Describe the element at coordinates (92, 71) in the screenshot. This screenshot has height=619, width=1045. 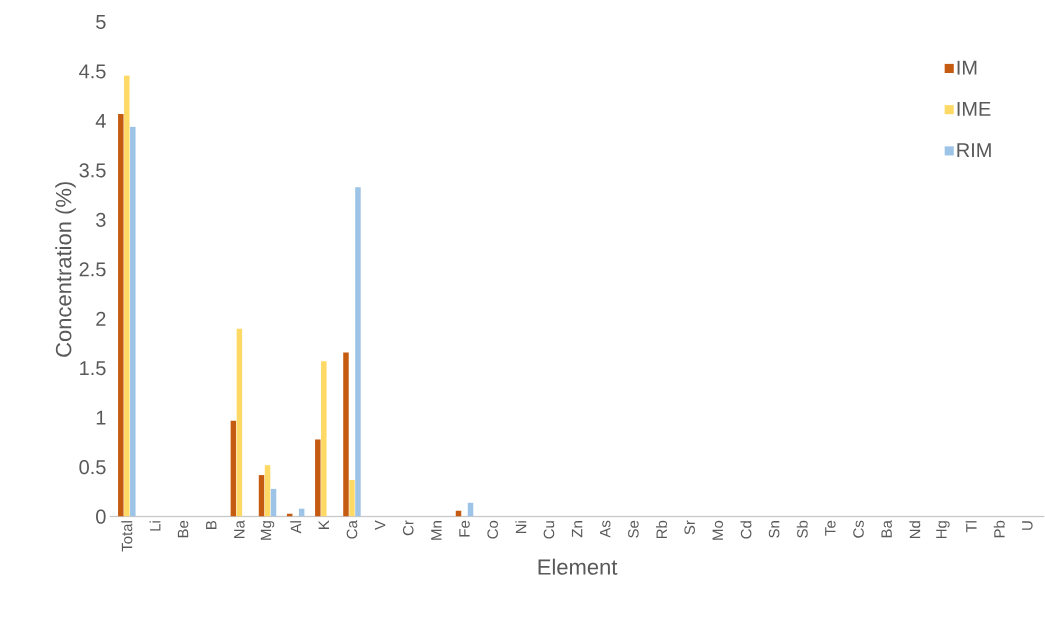
I see `y-tick-label: 4.5` at that location.